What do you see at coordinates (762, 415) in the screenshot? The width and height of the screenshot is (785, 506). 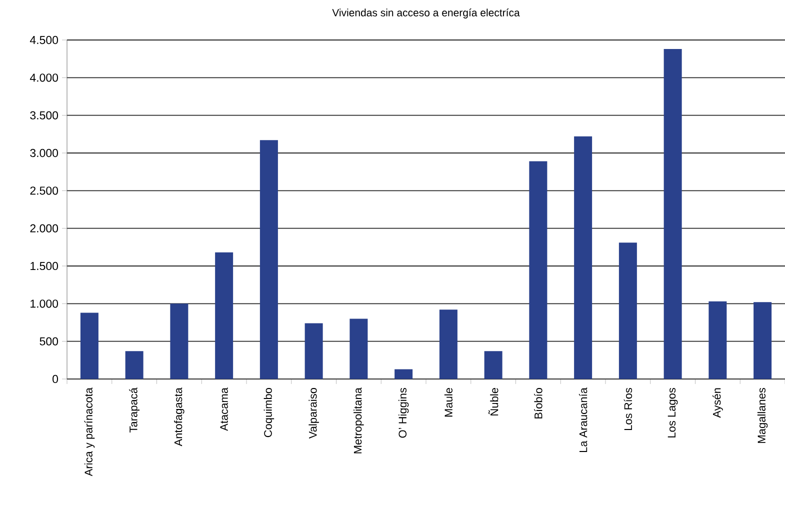 I see `x-tick-label: Magallanes` at bounding box center [762, 415].